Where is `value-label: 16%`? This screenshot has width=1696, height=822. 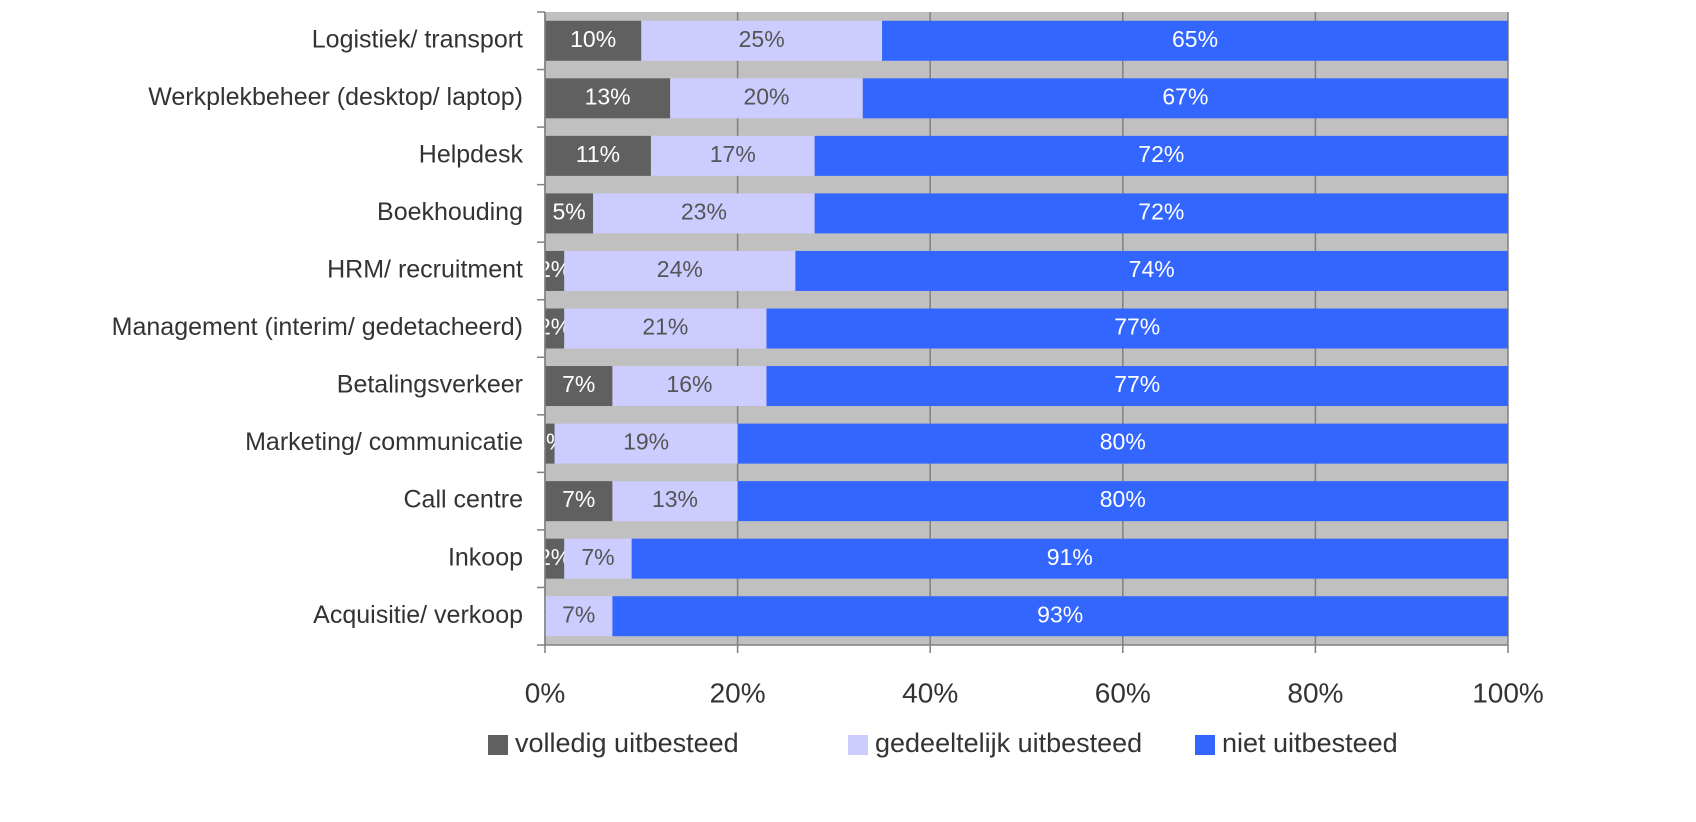
value-label: 16% is located at coordinates (689, 384).